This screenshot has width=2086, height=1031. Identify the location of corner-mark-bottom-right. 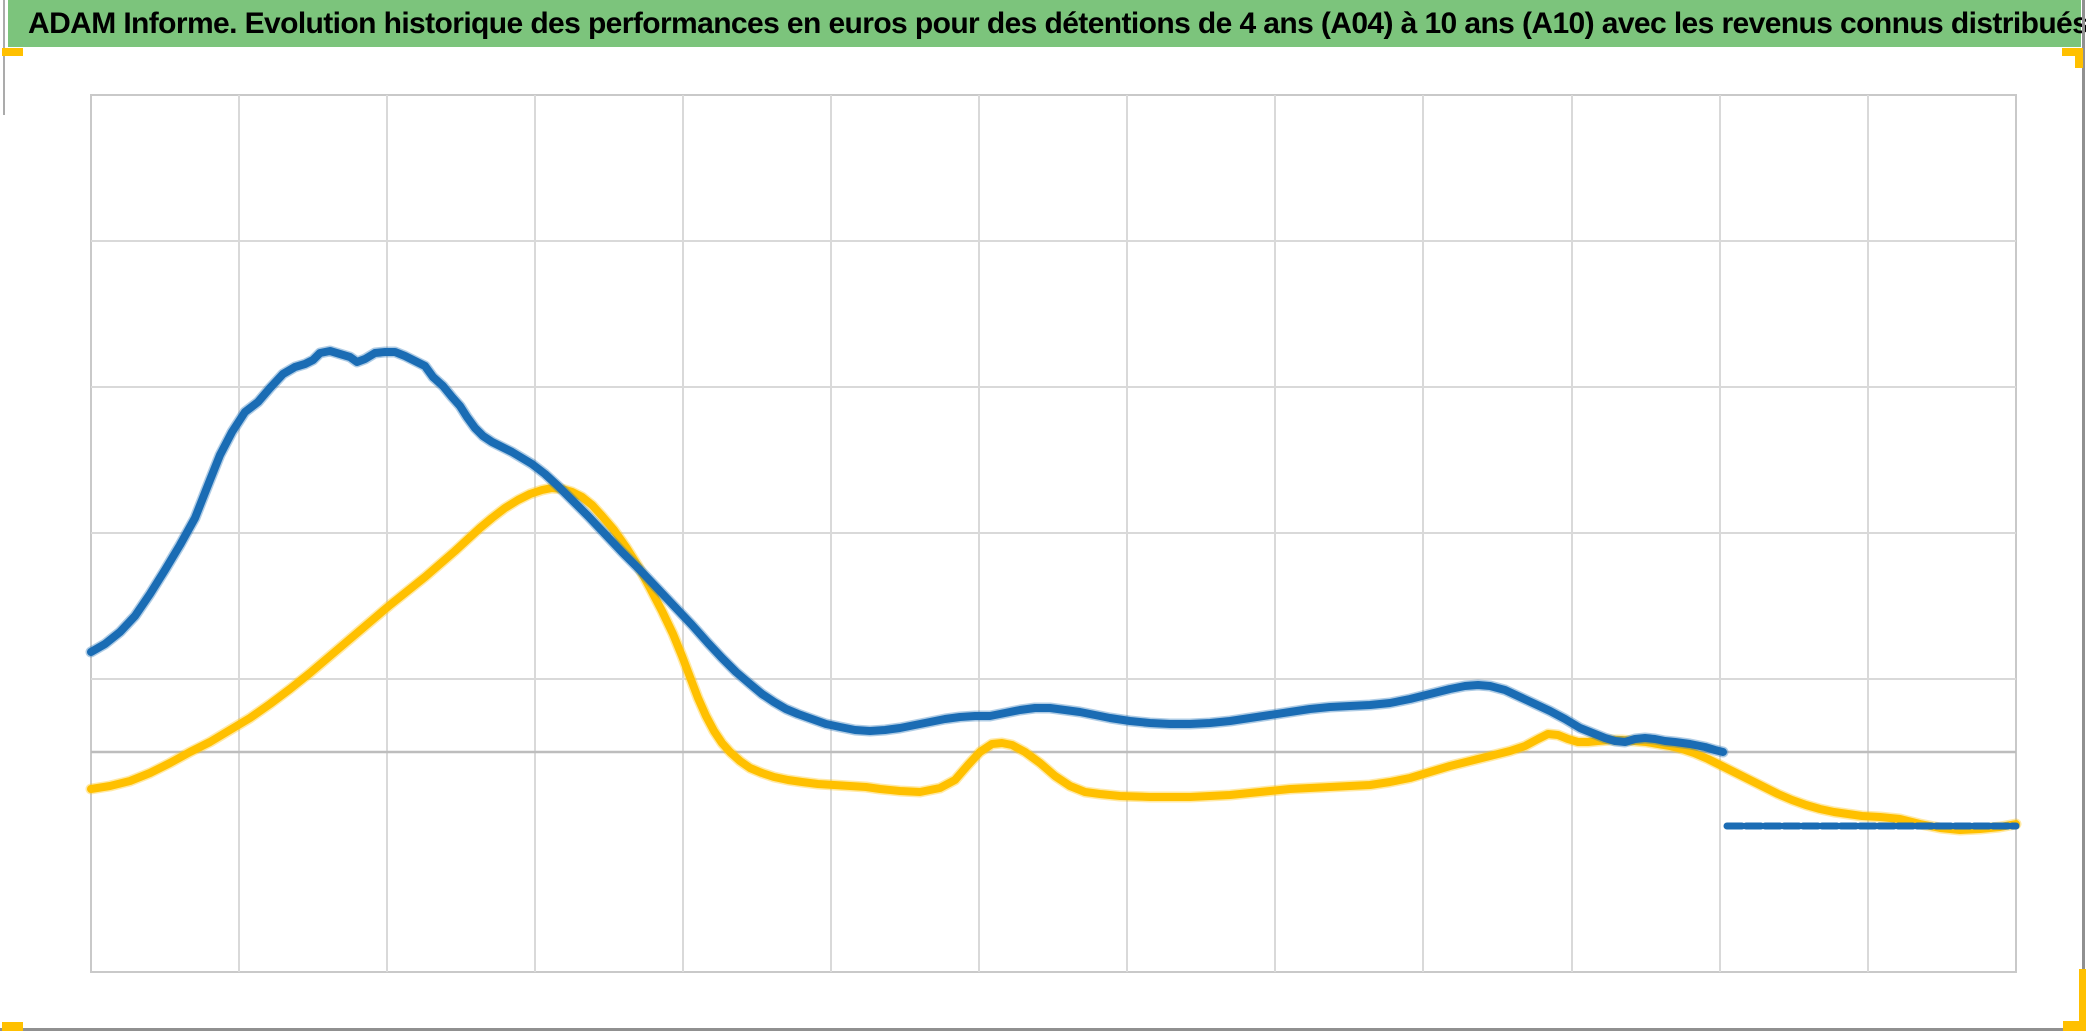
(2082, 1000).